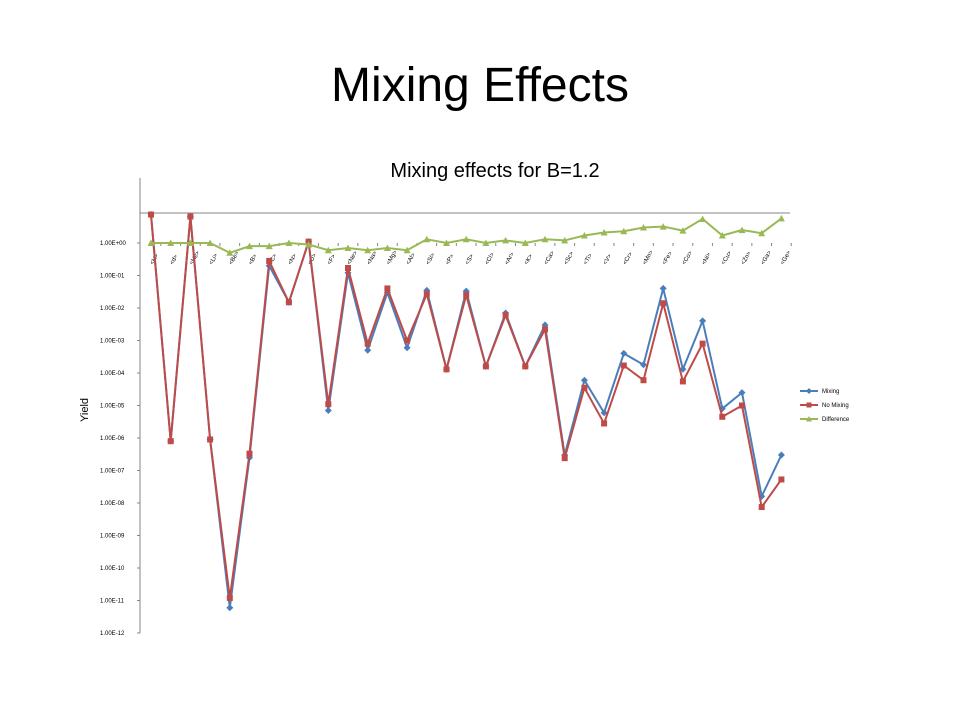 This screenshot has width=960, height=720. I want to click on y-tick-label: 1.00E-11, so click(112, 602).